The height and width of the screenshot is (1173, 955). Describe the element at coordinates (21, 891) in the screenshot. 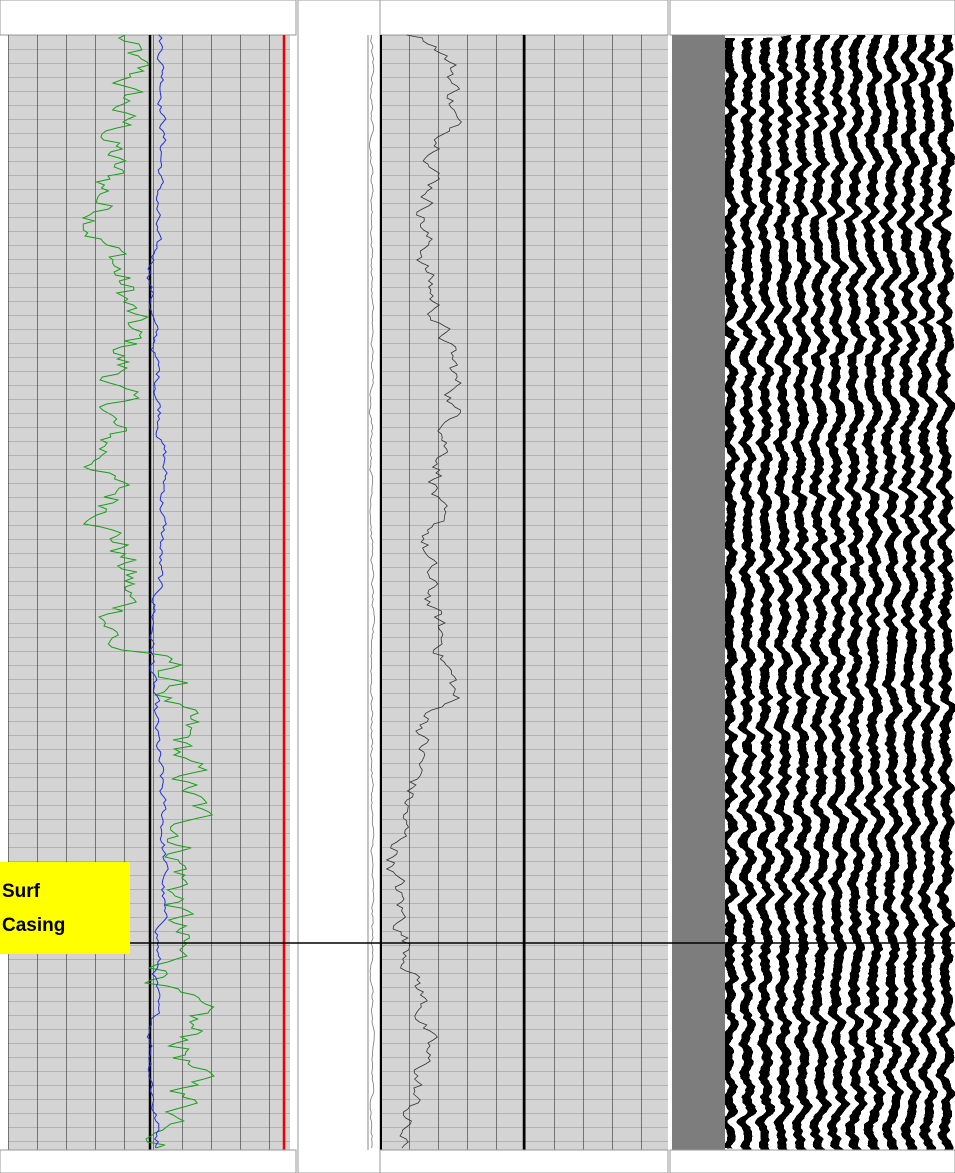

I see `annotation-text: Surf` at that location.